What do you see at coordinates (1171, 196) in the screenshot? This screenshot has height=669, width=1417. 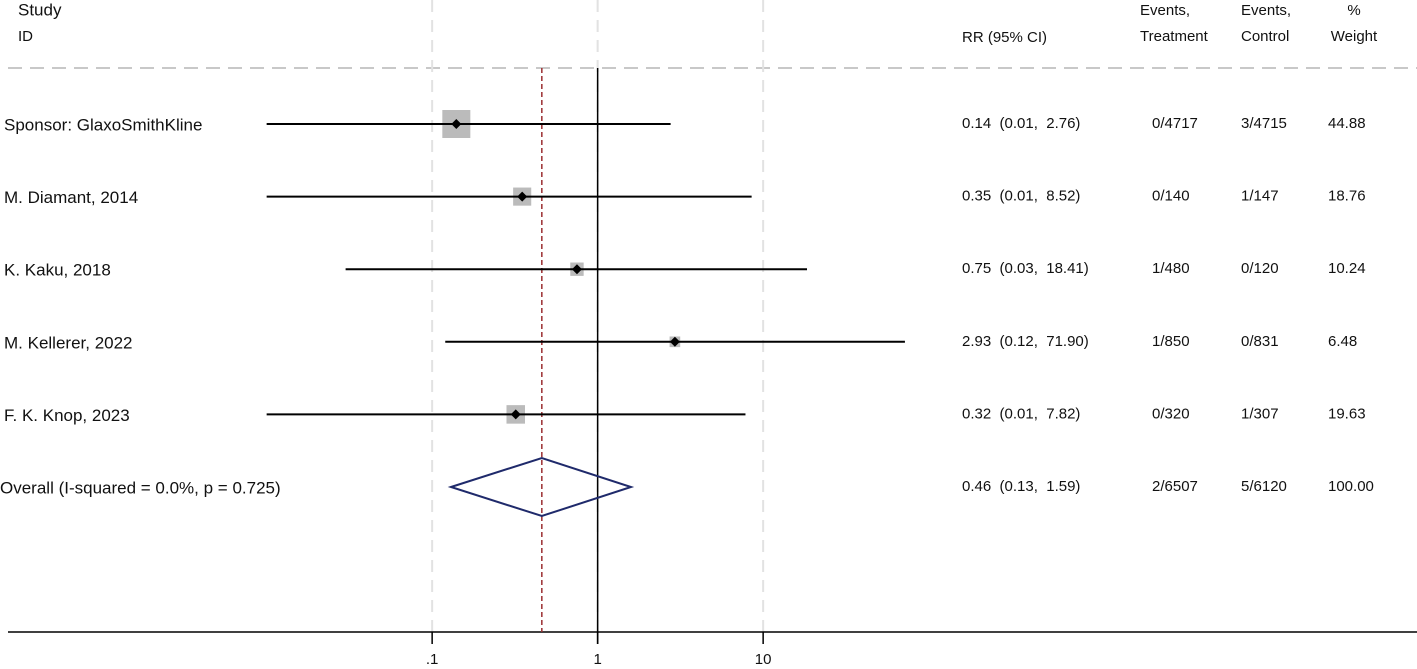 I see `events-treatment: 0/140` at bounding box center [1171, 196].